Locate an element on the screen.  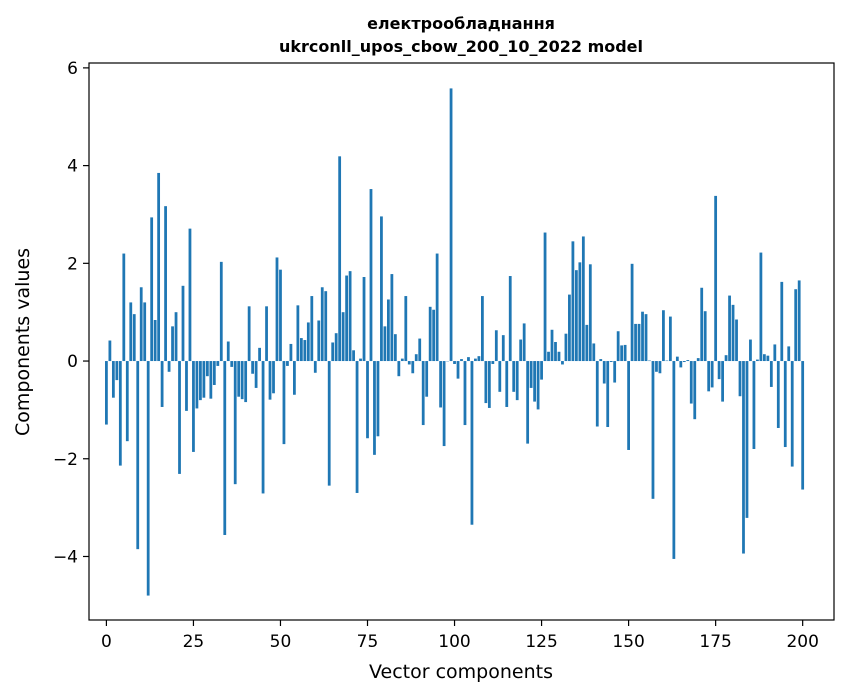
chart-title-line1: електрообладнання is located at coordinates (461, 23).